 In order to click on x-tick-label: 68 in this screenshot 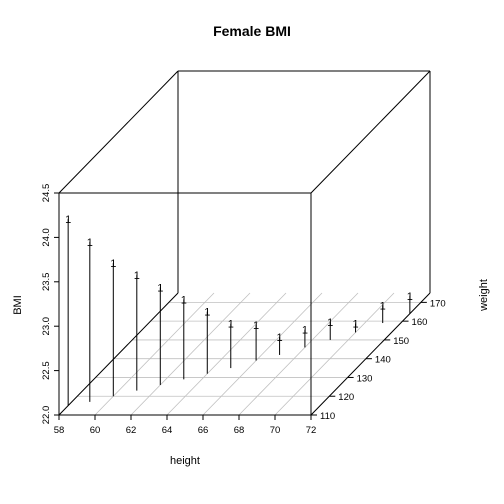, I will do `click(239, 430)`.